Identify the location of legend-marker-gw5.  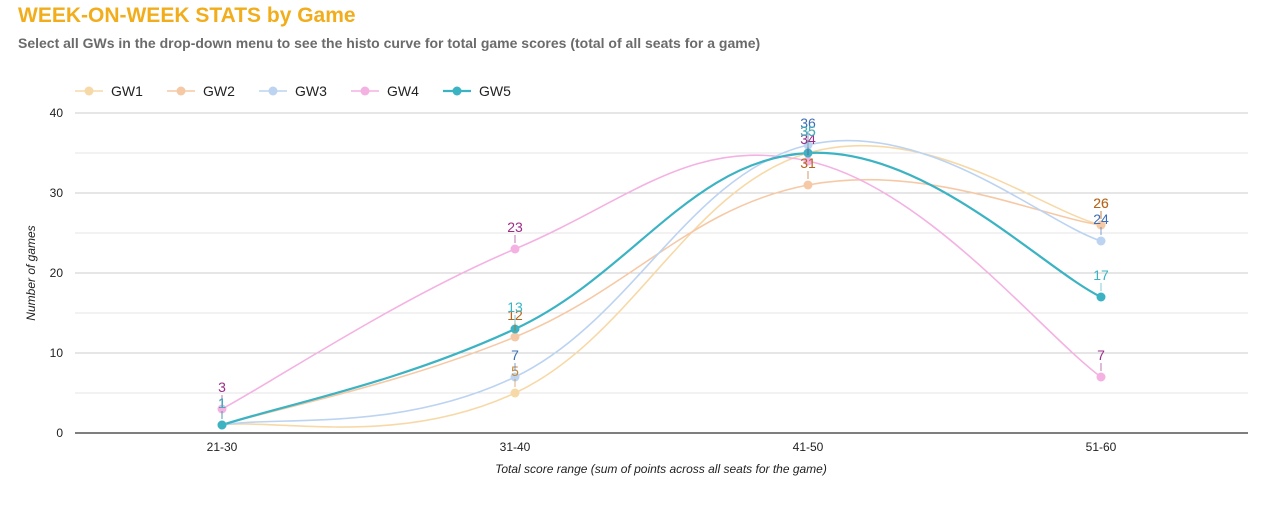
(457, 91).